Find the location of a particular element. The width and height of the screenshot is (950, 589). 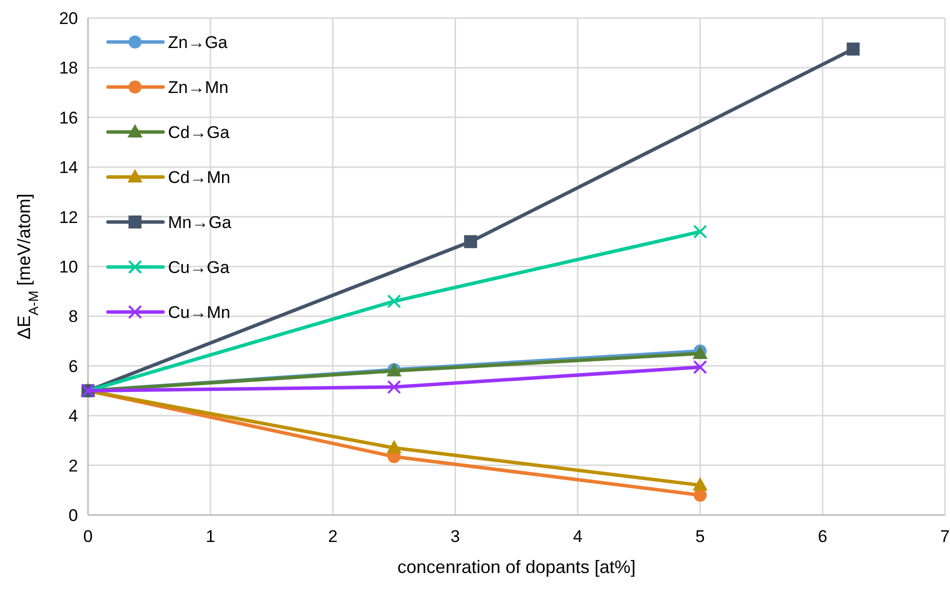

y-tick-label: 16 is located at coordinates (68, 118).